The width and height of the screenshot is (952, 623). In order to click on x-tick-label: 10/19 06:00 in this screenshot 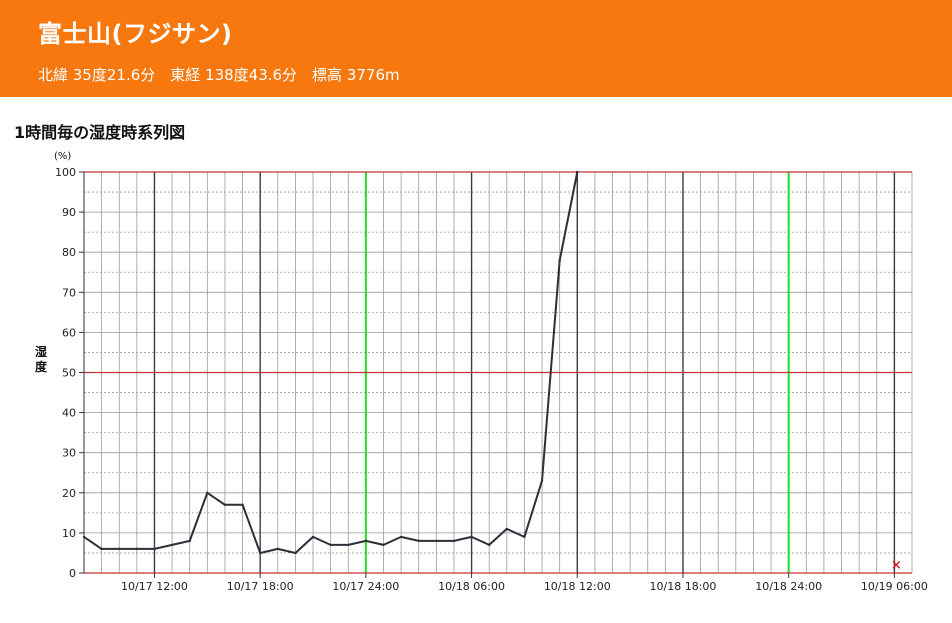, I will do `click(894, 586)`.